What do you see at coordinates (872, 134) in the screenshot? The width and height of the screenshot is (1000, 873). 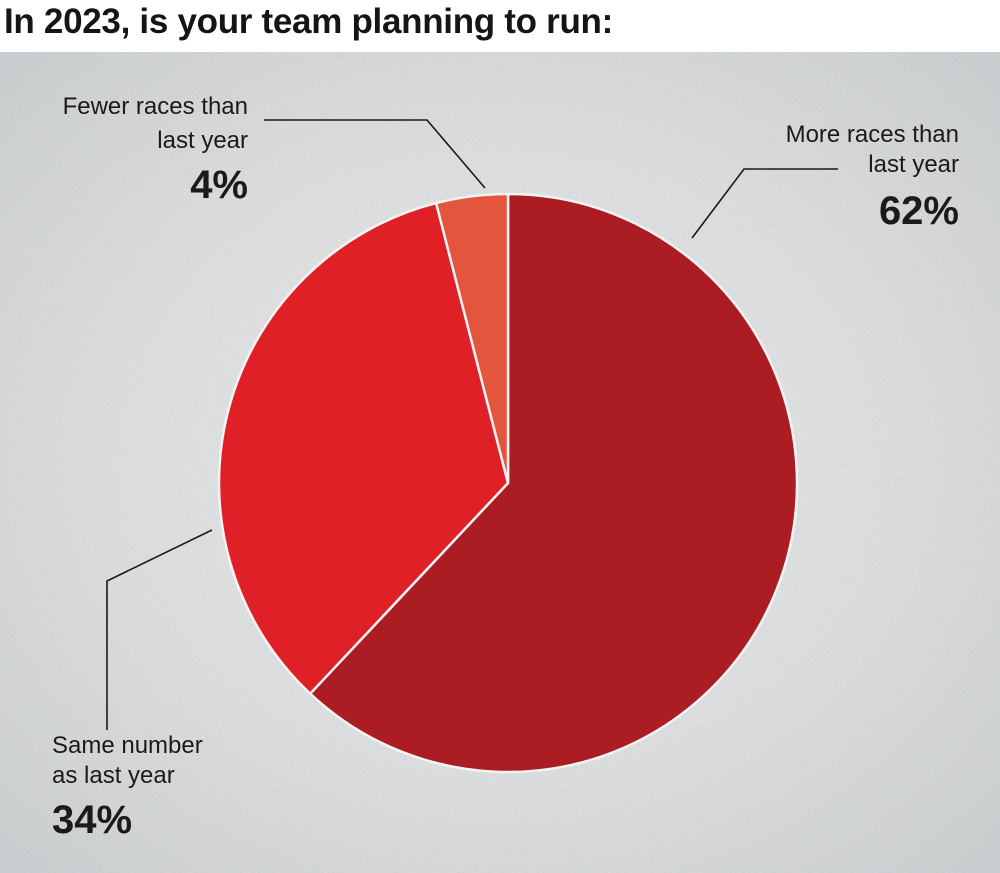 I see `slice-label-more-line1: More races than` at bounding box center [872, 134].